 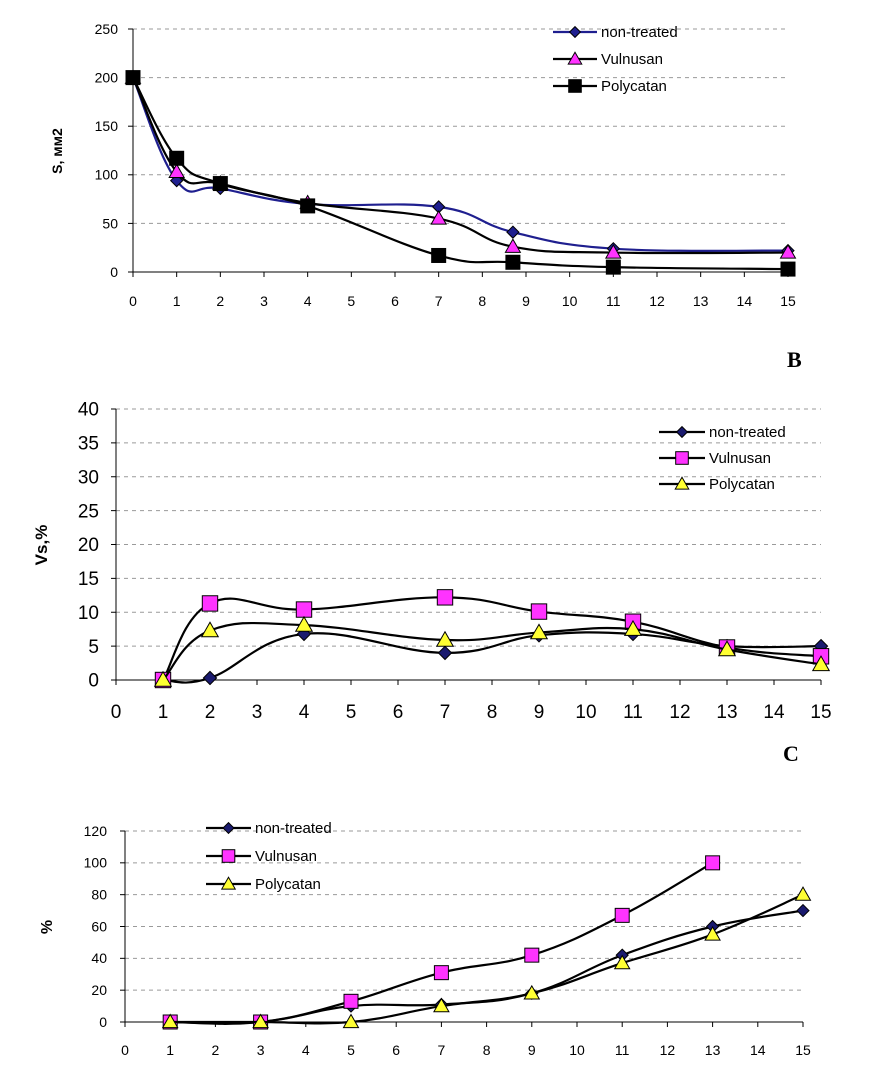 I want to click on y-tick-label: 35, so click(x=88, y=444).